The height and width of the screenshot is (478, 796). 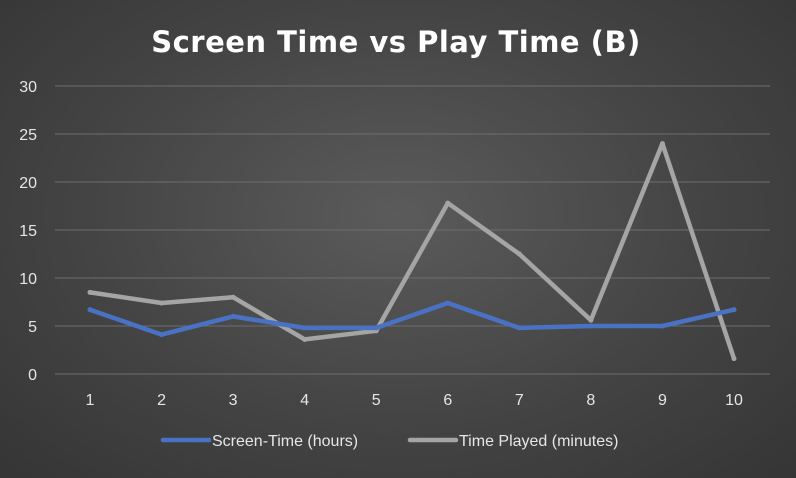 I want to click on legend: Screen-Time (hours) Time Played (minutes), so click(x=389, y=441).